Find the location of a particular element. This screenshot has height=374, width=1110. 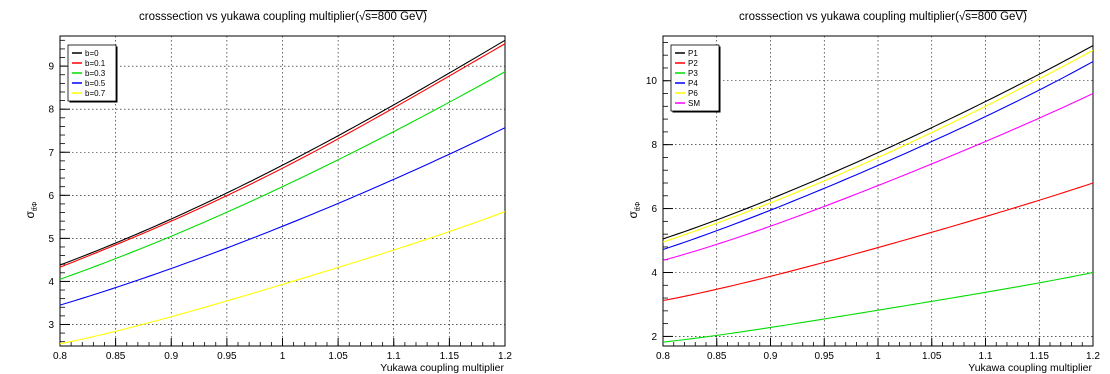

series-line-p3 is located at coordinates (878, 307).